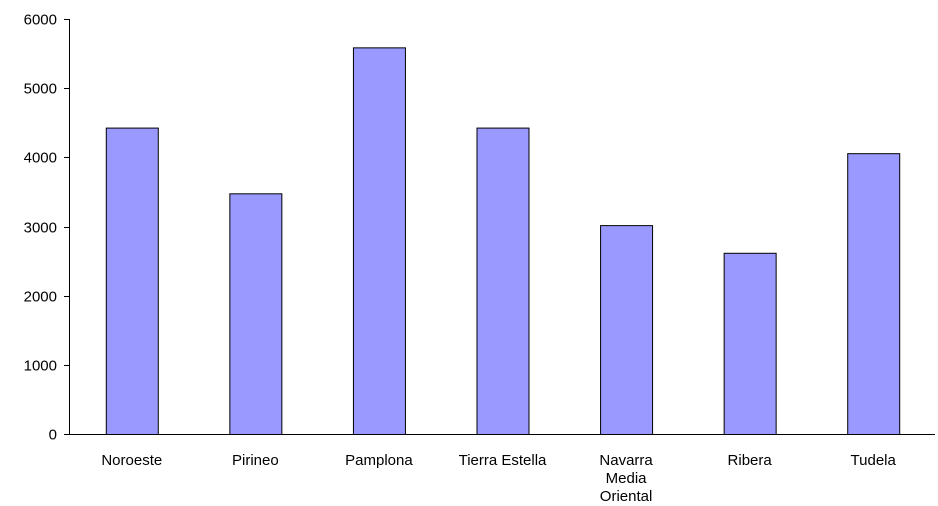  I want to click on x-tick-label: Tudela, so click(874, 460).